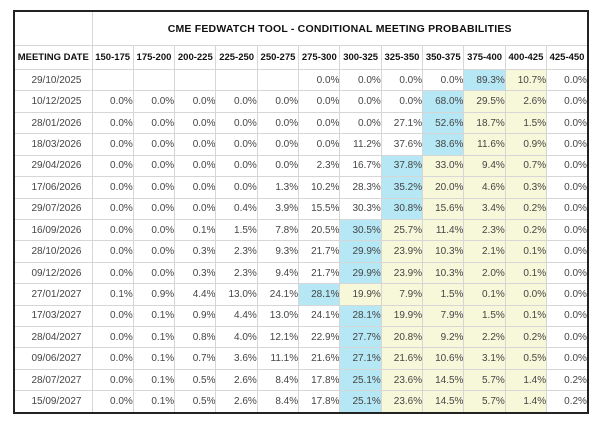 The width and height of the screenshot is (600, 423). What do you see at coordinates (402, 123) in the screenshot?
I see `probability-cell: 27.1%` at bounding box center [402, 123].